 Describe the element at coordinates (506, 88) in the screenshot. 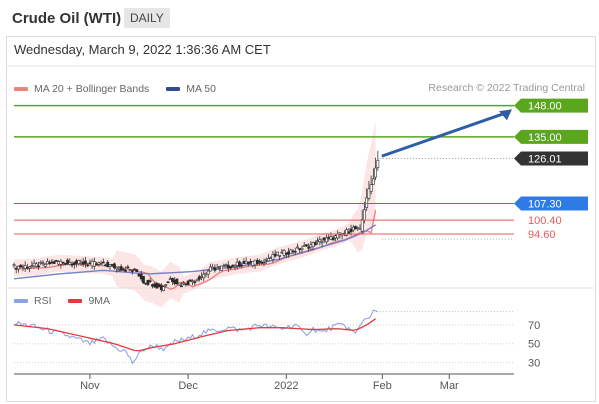

I see `credit: Research © 2022 Trading Central` at that location.